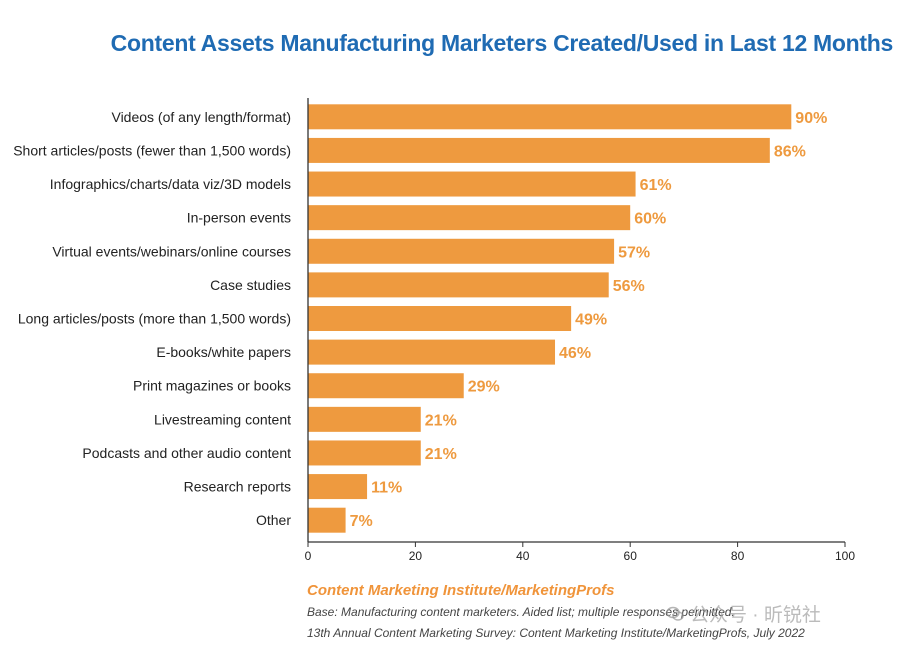 The image size is (907, 651). What do you see at coordinates (239, 218) in the screenshot?
I see `category-label: In-person events` at bounding box center [239, 218].